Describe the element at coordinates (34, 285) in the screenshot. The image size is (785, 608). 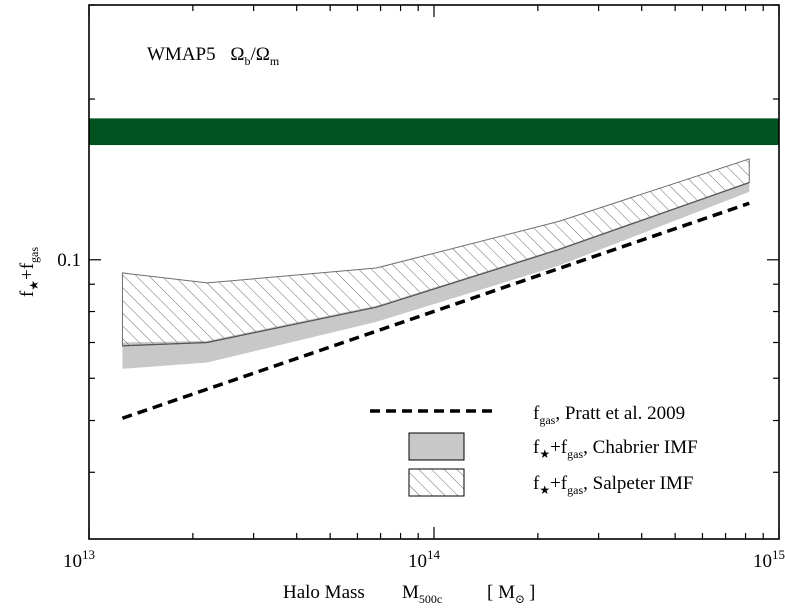
I see `y-axis-label-sub-star: ★` at that location.